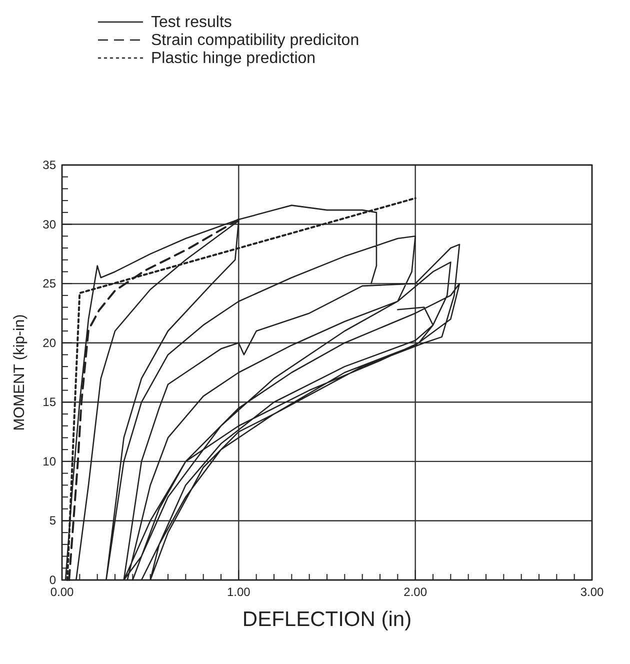 The width and height of the screenshot is (630, 664). What do you see at coordinates (327, 619) in the screenshot?
I see `x-axis-title: DEFLECTION (in)` at bounding box center [327, 619].